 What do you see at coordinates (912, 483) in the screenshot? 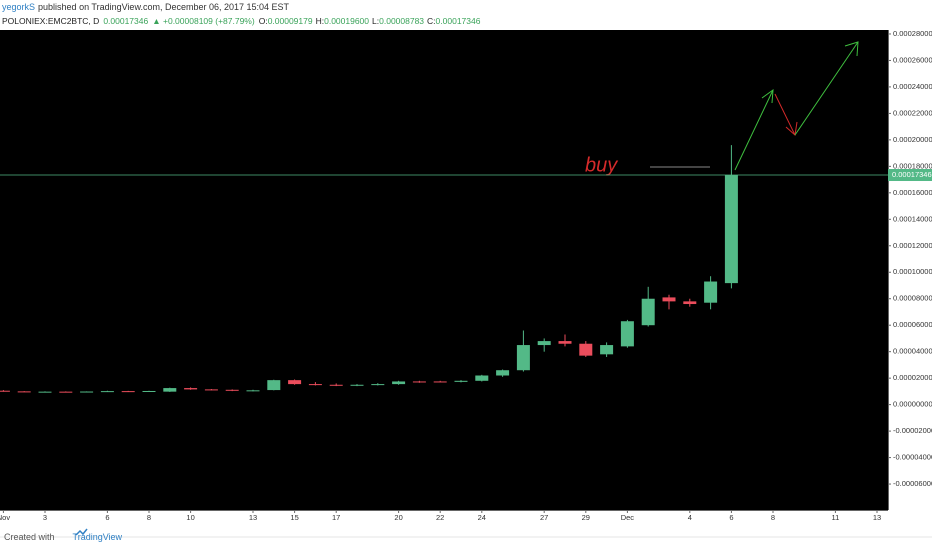
I see `y-tick-label: -0.00006000` at bounding box center [912, 483].